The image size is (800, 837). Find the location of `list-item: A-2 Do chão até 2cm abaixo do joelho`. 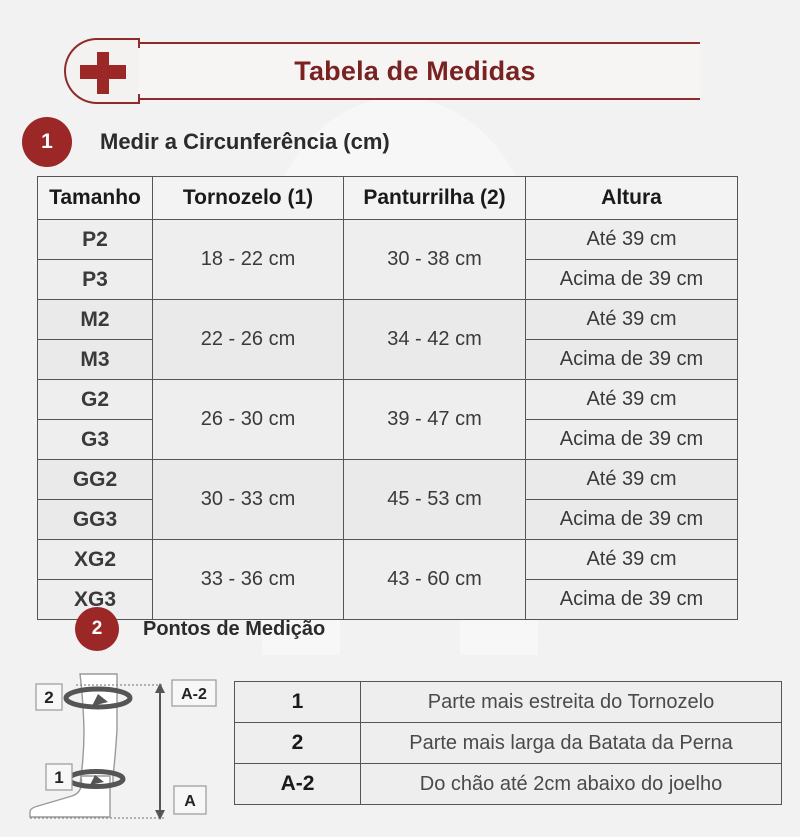

list-item: A-2 Do chão até 2cm abaixo do joelho is located at coordinates (508, 784).